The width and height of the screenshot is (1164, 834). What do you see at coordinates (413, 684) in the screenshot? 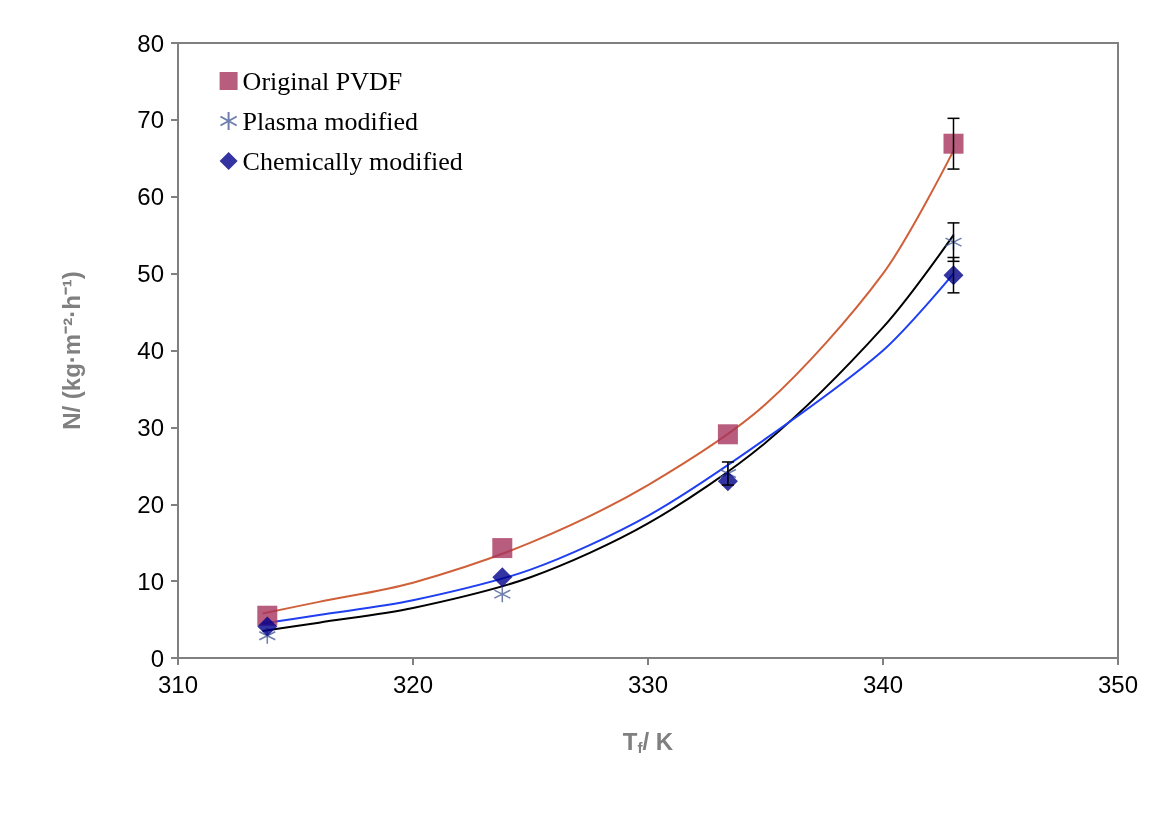
I see `x-tick-label: 320` at bounding box center [413, 684].